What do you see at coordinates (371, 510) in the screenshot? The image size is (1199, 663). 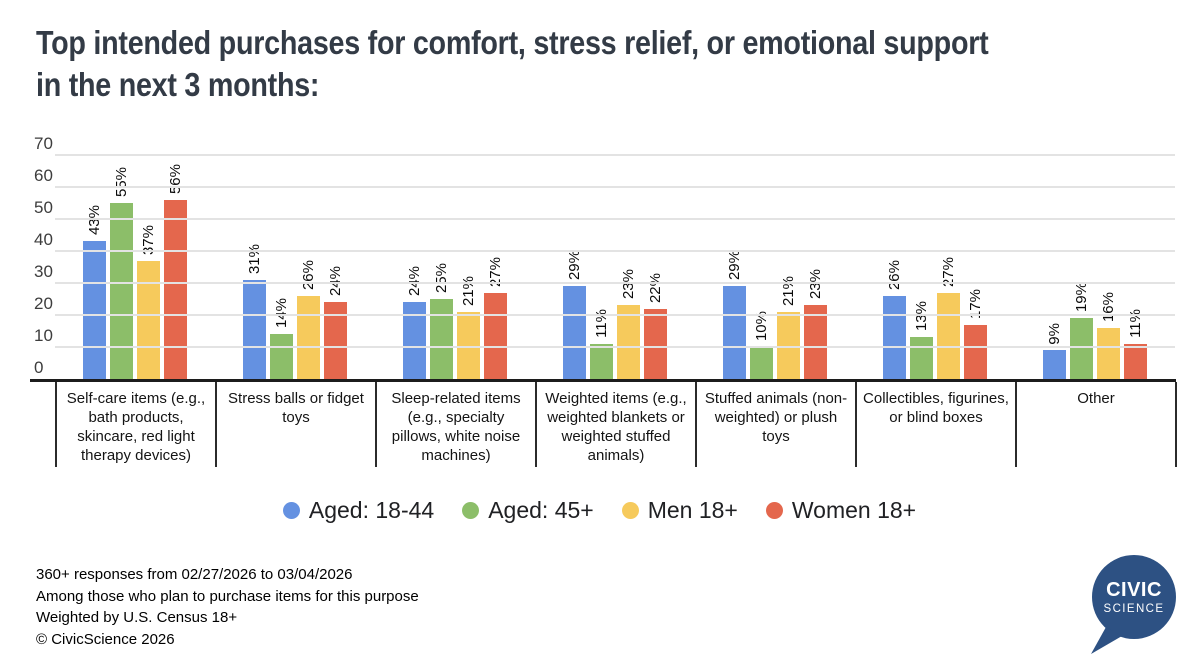 I see `legend-label: Aged: 18-44` at bounding box center [371, 510].